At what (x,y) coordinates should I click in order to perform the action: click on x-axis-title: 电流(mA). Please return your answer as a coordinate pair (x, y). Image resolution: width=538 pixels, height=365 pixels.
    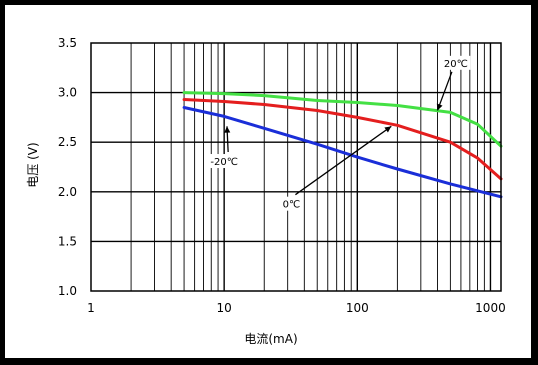
    Looking at the image, I should click on (270, 339).